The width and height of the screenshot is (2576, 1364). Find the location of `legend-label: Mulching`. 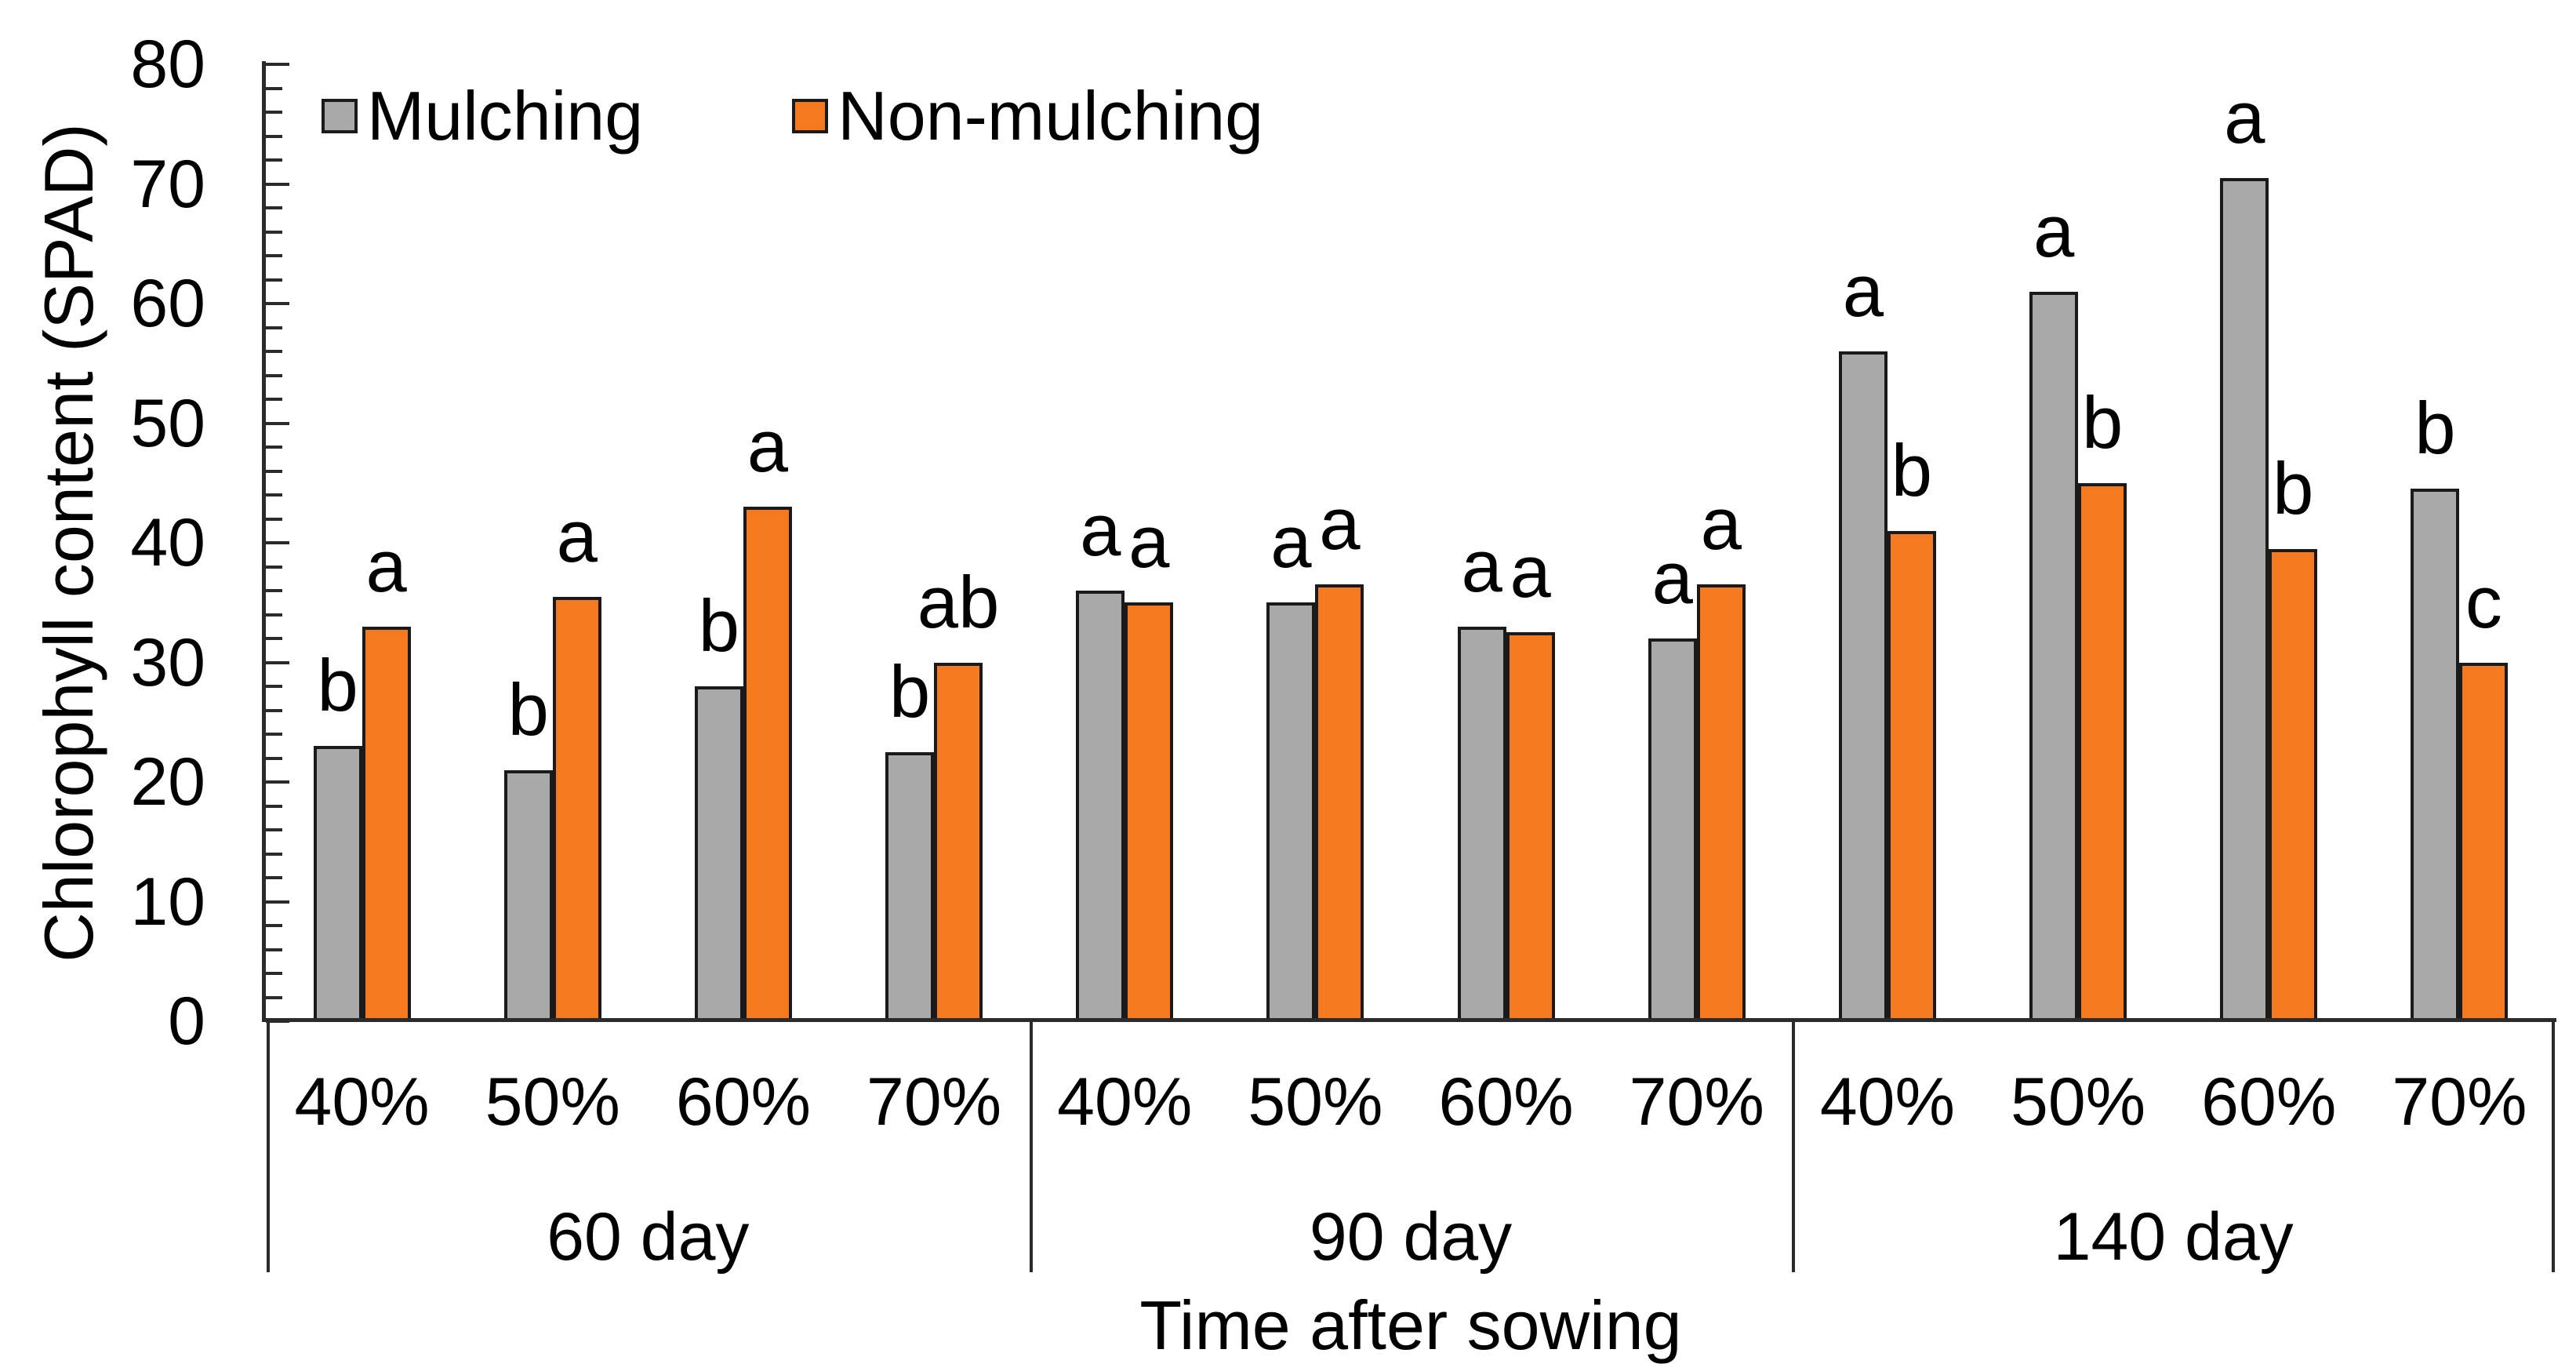

legend-label: Mulching is located at coordinates (505, 116).